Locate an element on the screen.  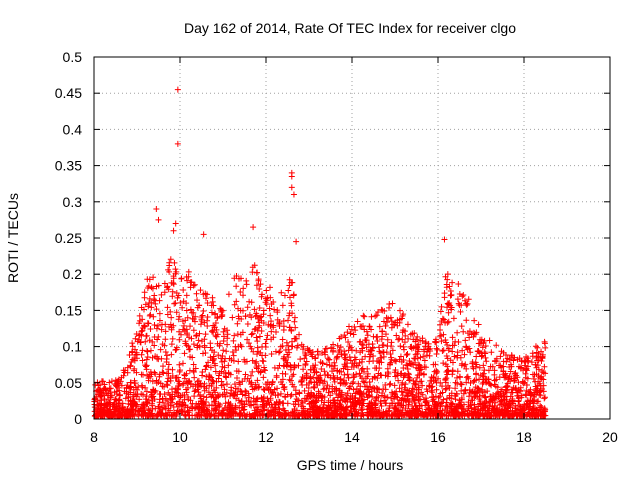
y-tick-label: 0.2 is located at coordinates (73, 274).